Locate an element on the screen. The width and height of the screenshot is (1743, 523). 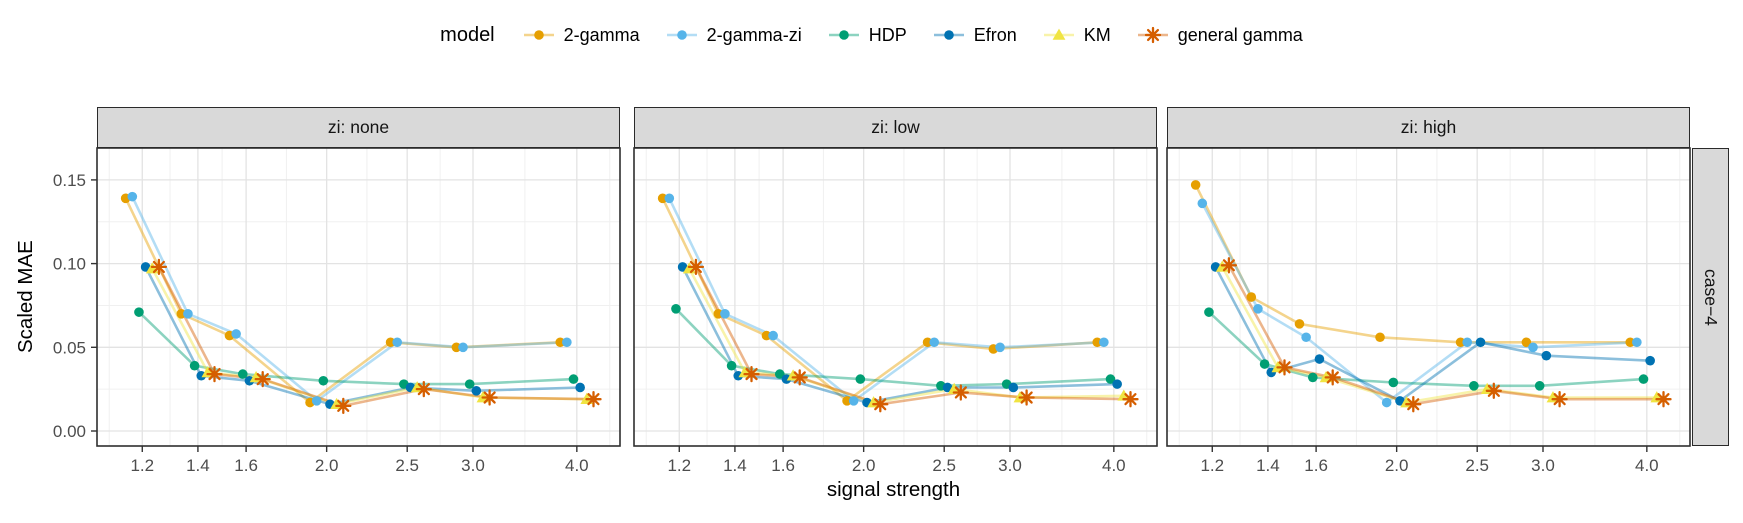
legend-key-general-gamma-icon is located at coordinates (1152, 35).